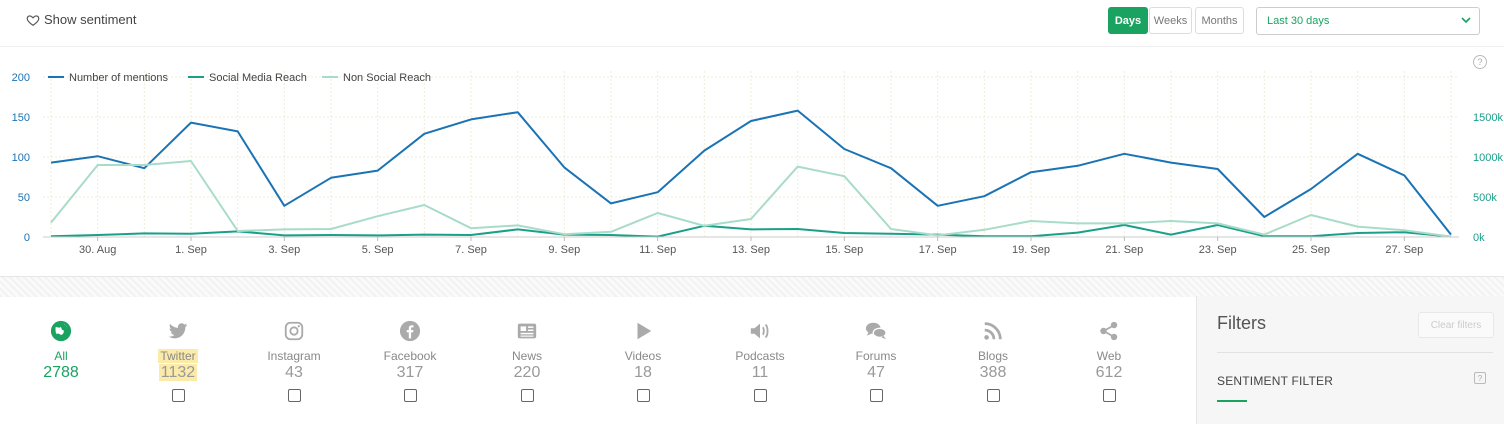 This screenshot has height=424, width=1504. Describe the element at coordinates (1232, 401) in the screenshot. I see `sentiment-filter-underline` at that location.